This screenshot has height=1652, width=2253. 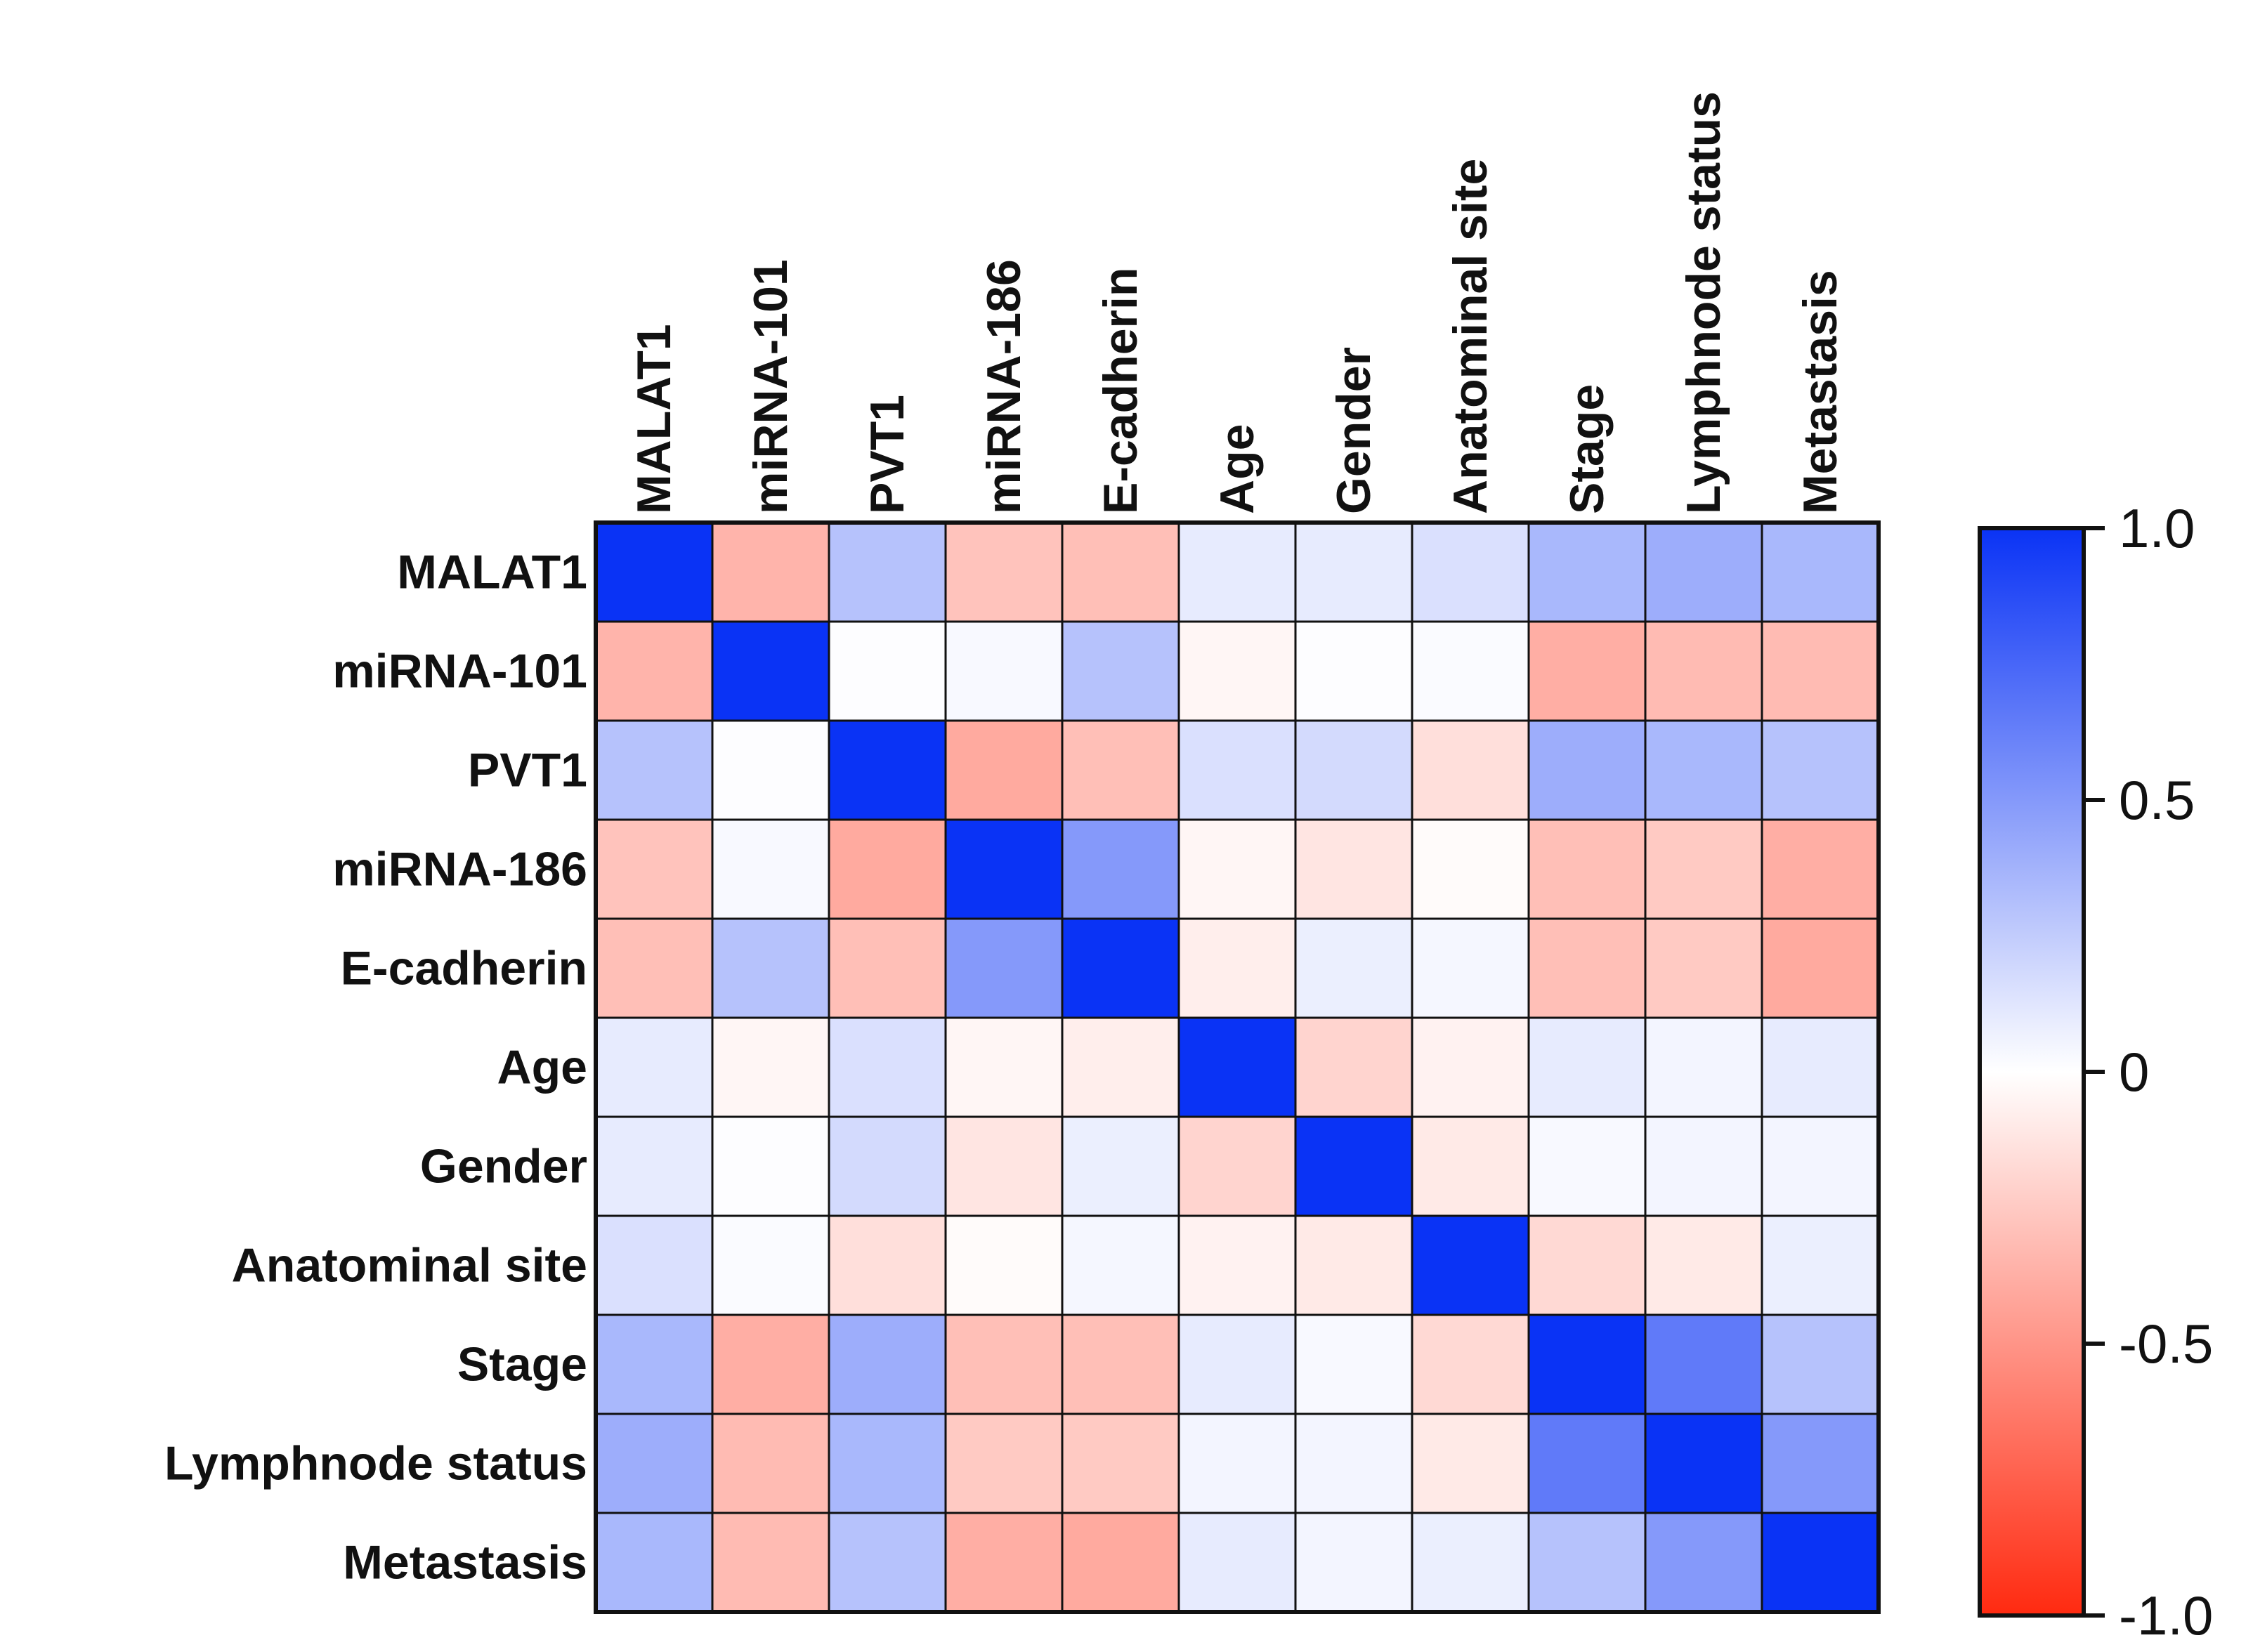 What do you see at coordinates (465, 1562) in the screenshot?
I see `row-label: Metastasis` at bounding box center [465, 1562].